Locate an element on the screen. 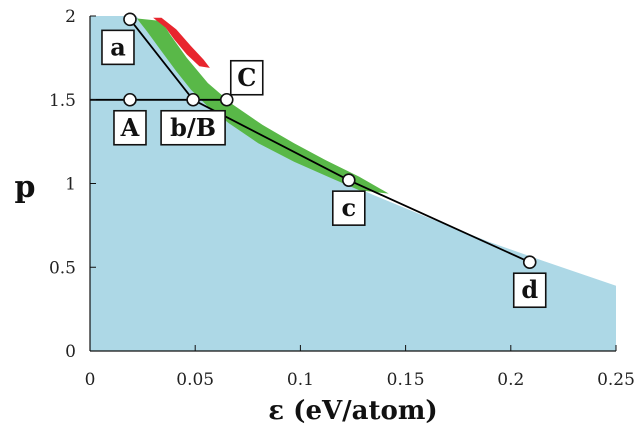  point-marker-b-b is located at coordinates (193, 99).